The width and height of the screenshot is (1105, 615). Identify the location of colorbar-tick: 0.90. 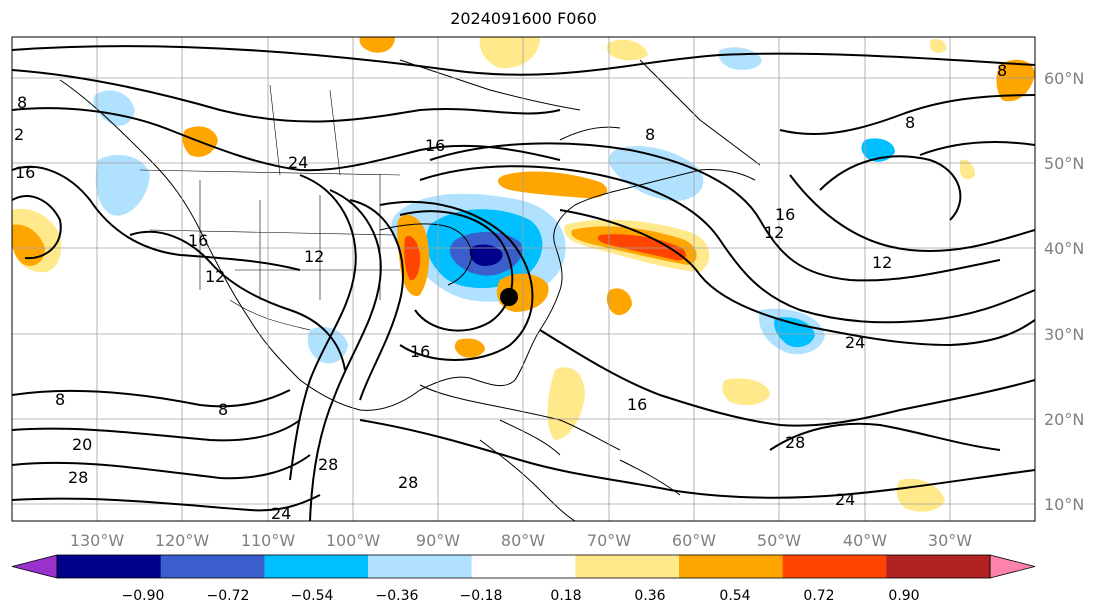
(903, 596).